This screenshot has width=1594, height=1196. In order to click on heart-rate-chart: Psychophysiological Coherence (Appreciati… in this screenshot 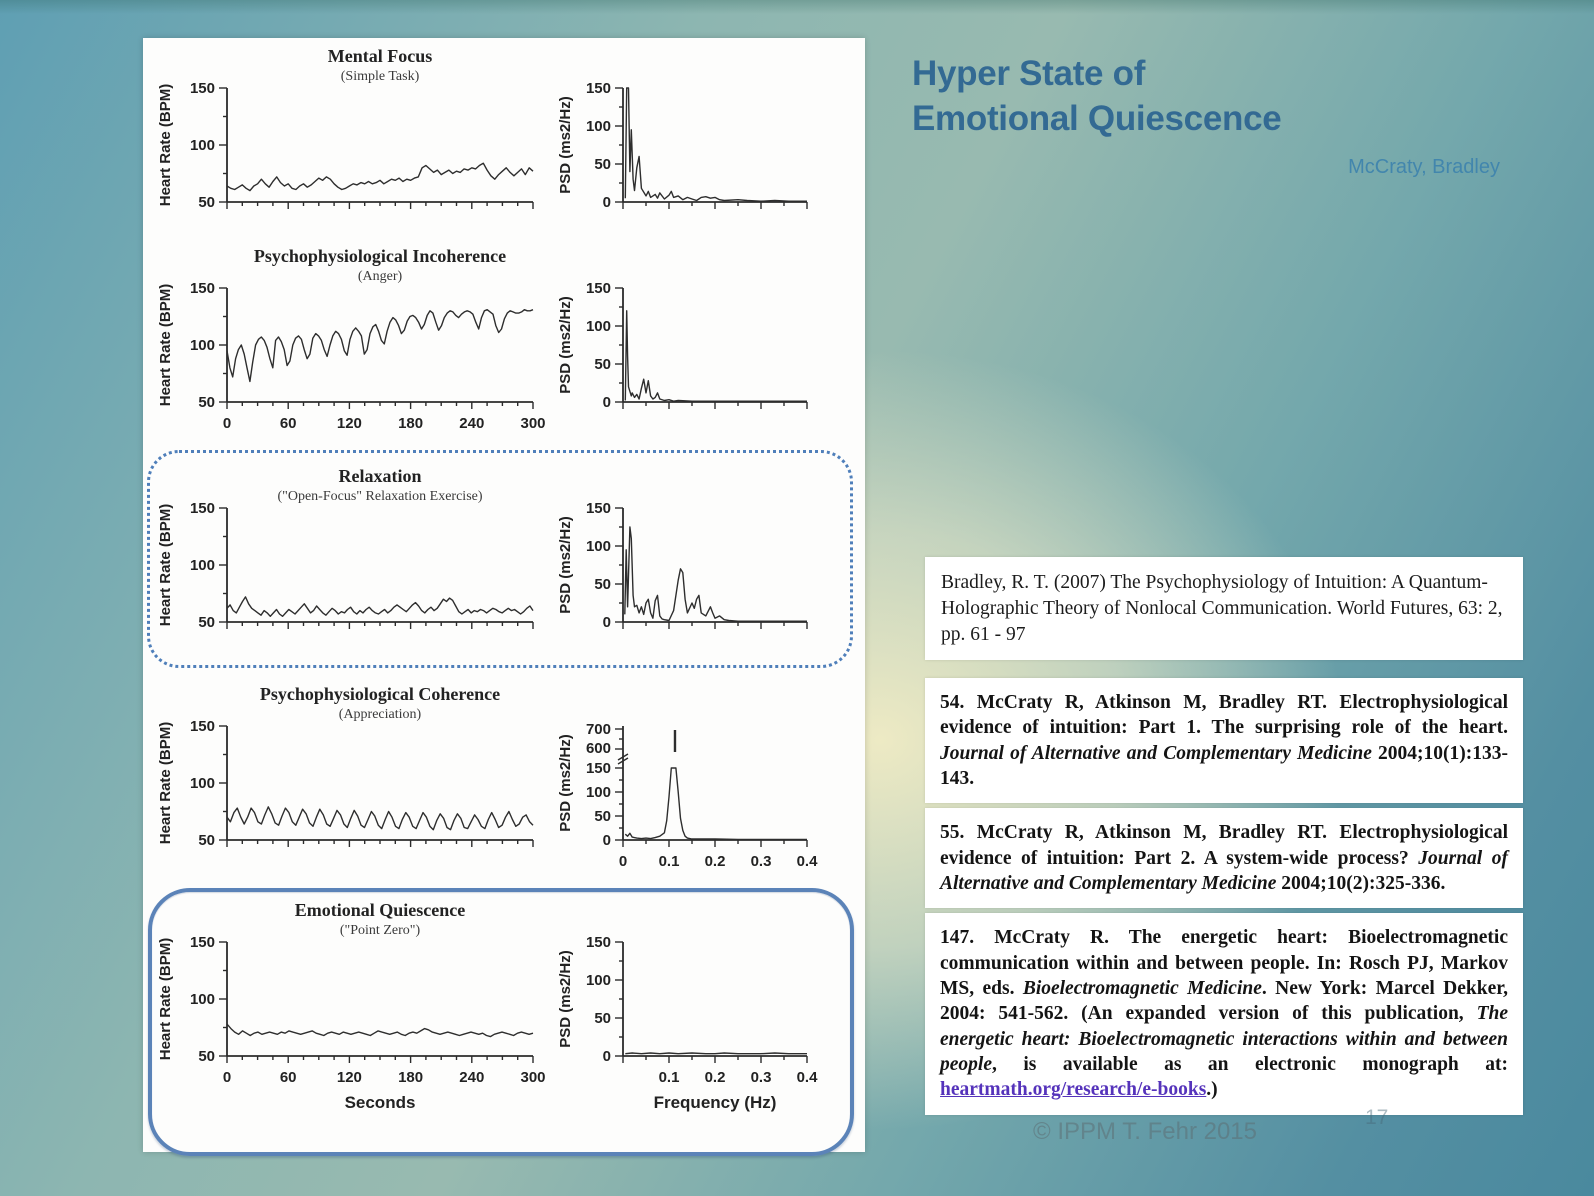, I will do `click(345, 766)`.